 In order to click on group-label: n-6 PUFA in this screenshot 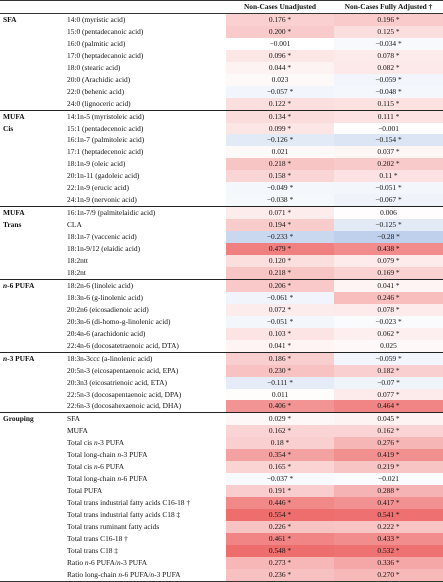, I will do `click(32, 285)`.